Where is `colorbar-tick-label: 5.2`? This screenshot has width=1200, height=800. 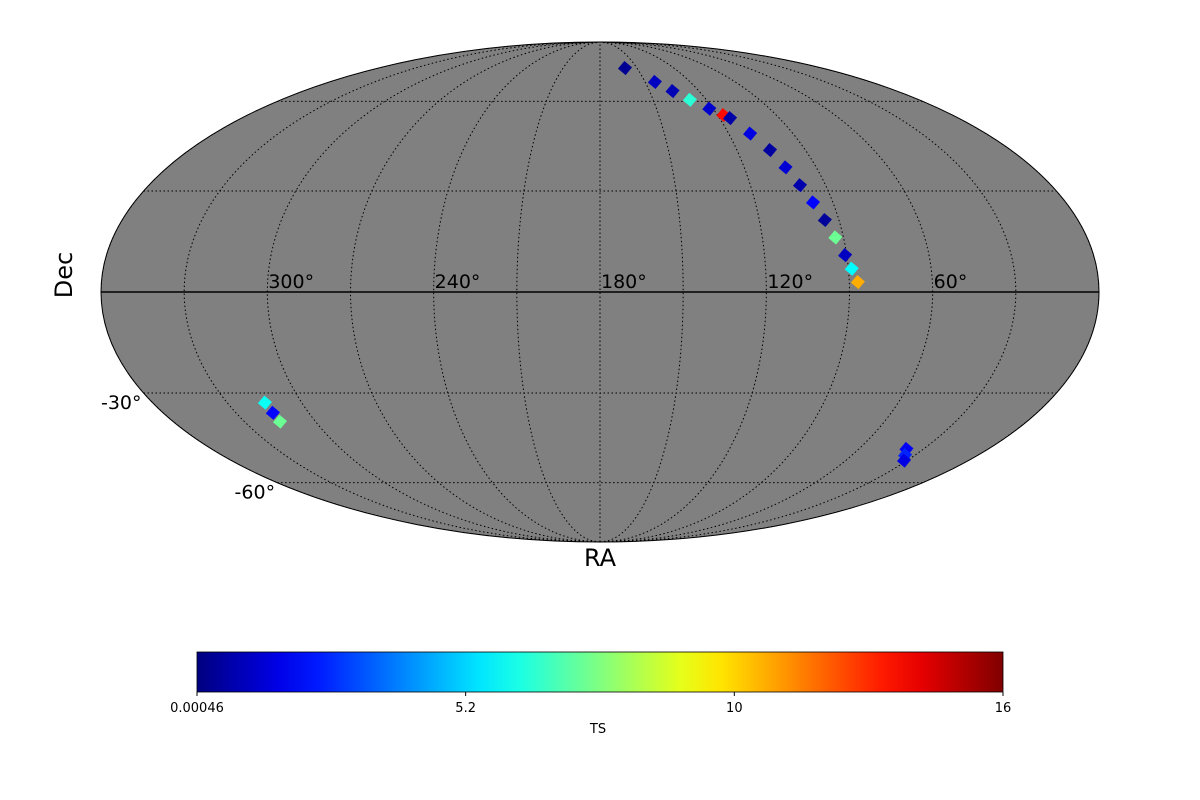
colorbar-tick-label: 5.2 is located at coordinates (465, 708).